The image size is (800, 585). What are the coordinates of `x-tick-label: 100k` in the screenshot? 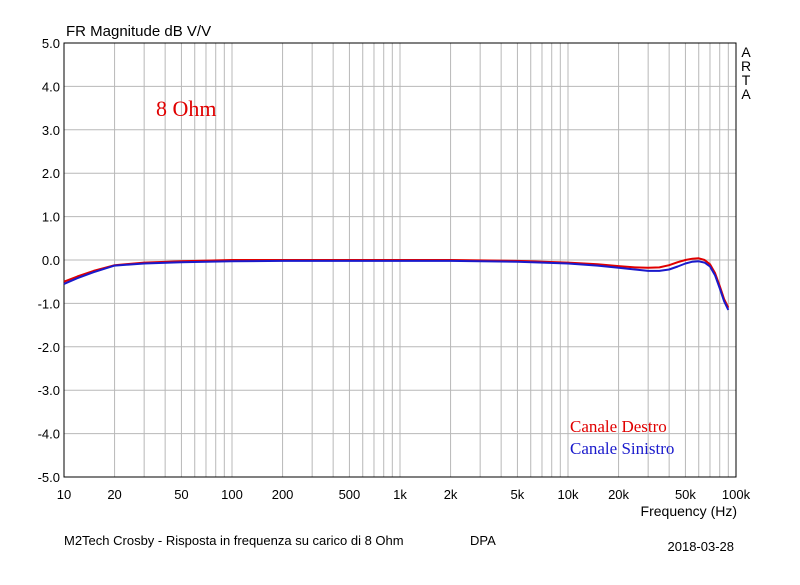 It's located at (736, 494).